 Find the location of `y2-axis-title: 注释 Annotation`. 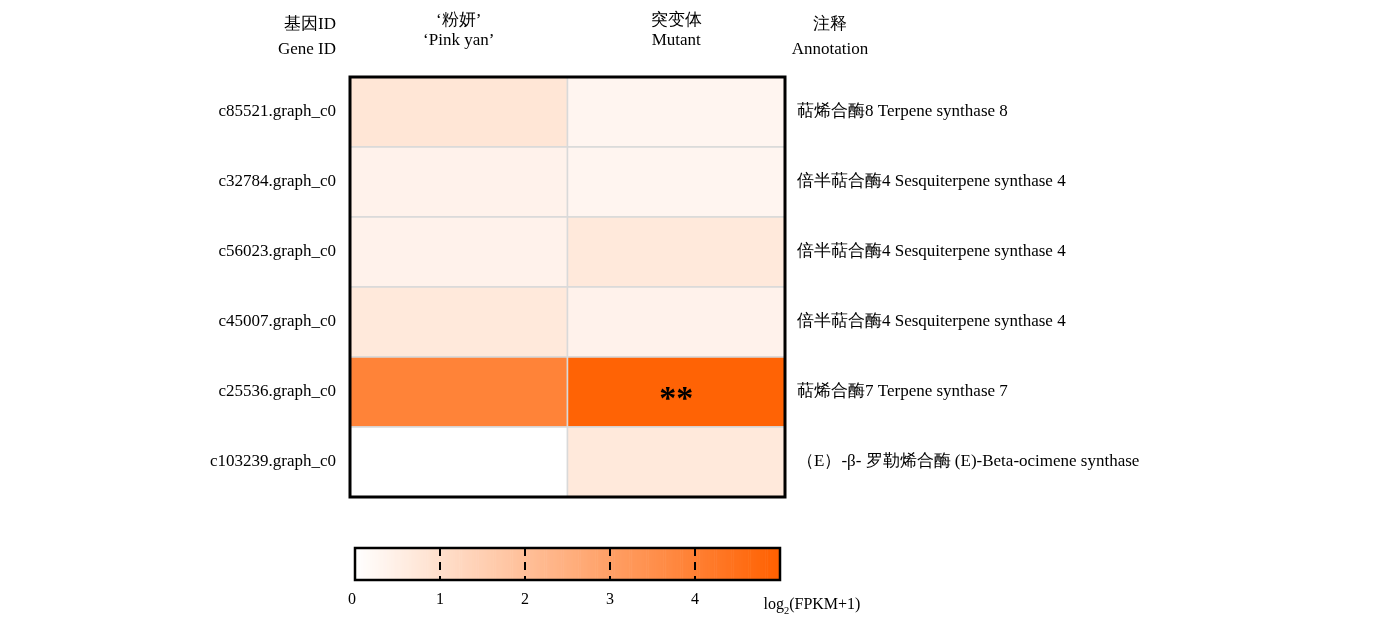

y2-axis-title: 注释 Annotation is located at coordinates (830, 36).